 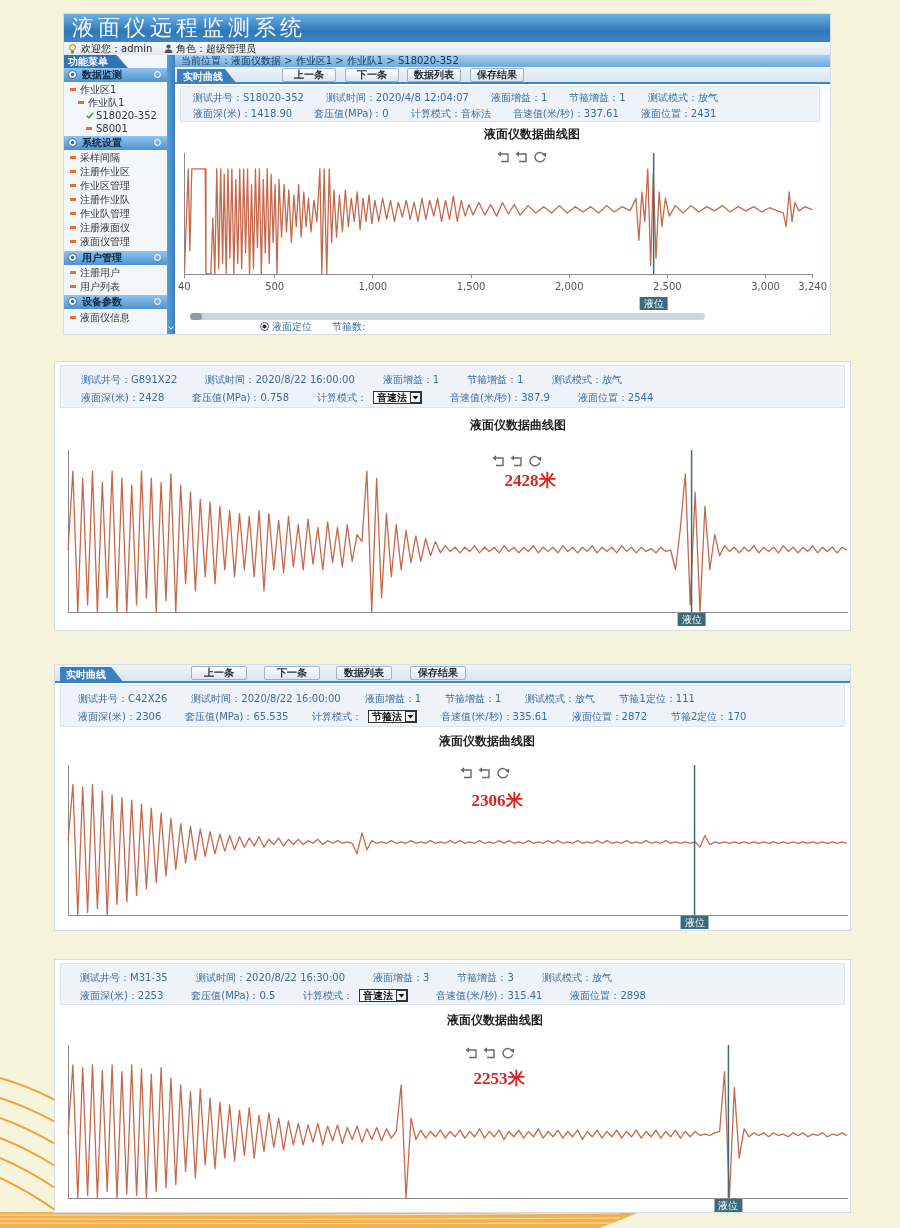 I want to click on dropdown: 节箍法, so click(x=393, y=716).